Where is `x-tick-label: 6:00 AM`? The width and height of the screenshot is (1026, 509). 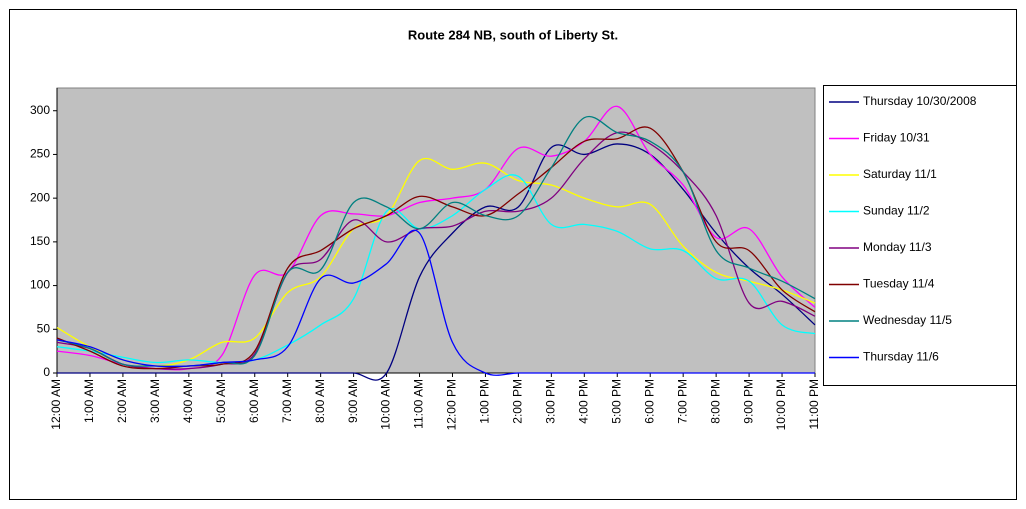
x-tick-label: 6:00 AM is located at coordinates (254, 401).